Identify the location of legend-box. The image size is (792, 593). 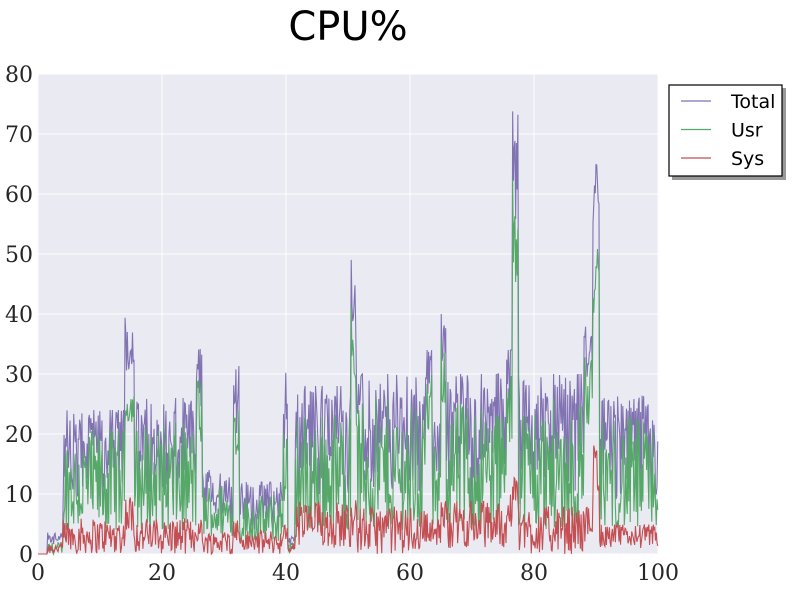
(725, 130).